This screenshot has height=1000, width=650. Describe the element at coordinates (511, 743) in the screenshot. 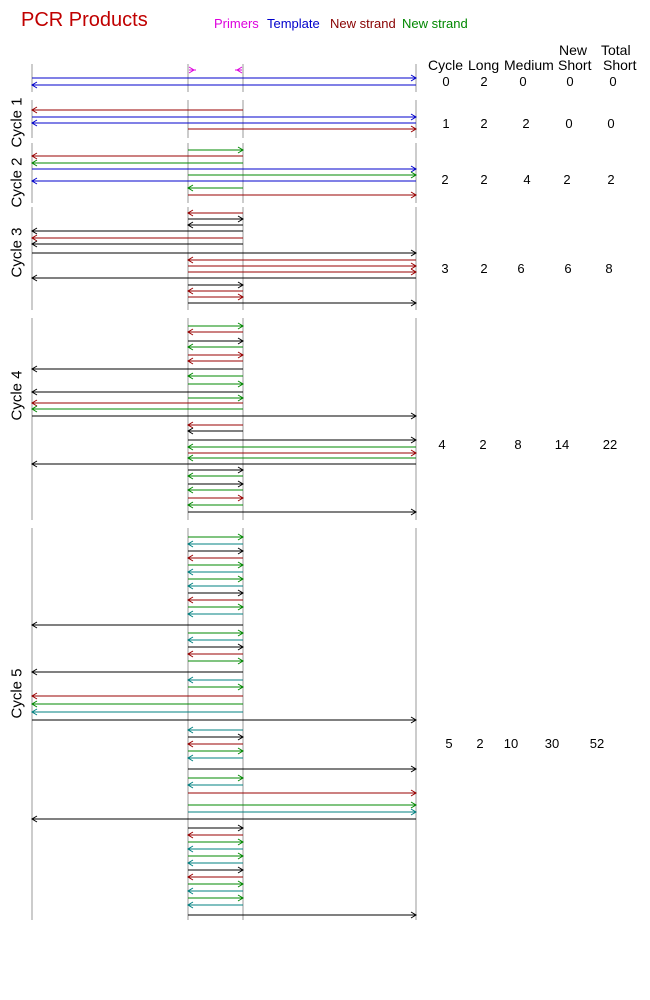

I see `cell-medium-row-5: 10` at that location.